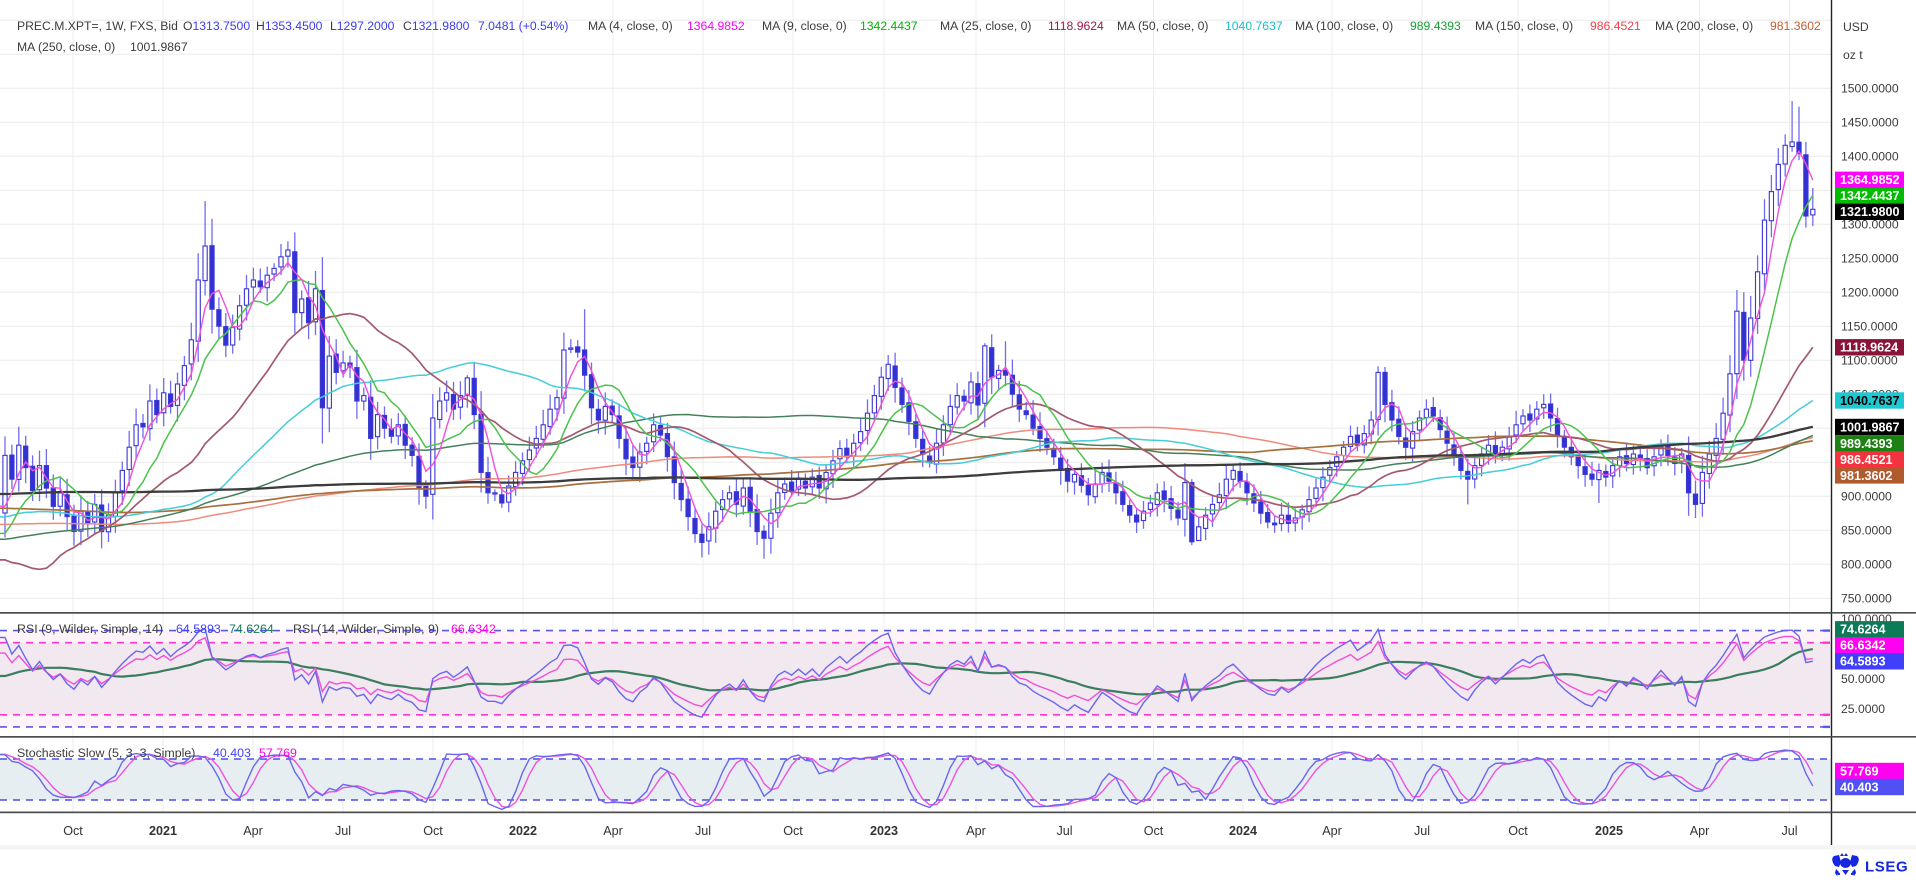 The height and width of the screenshot is (882, 1916). I want to click on svg-text: 1150.0000, so click(1869, 326).